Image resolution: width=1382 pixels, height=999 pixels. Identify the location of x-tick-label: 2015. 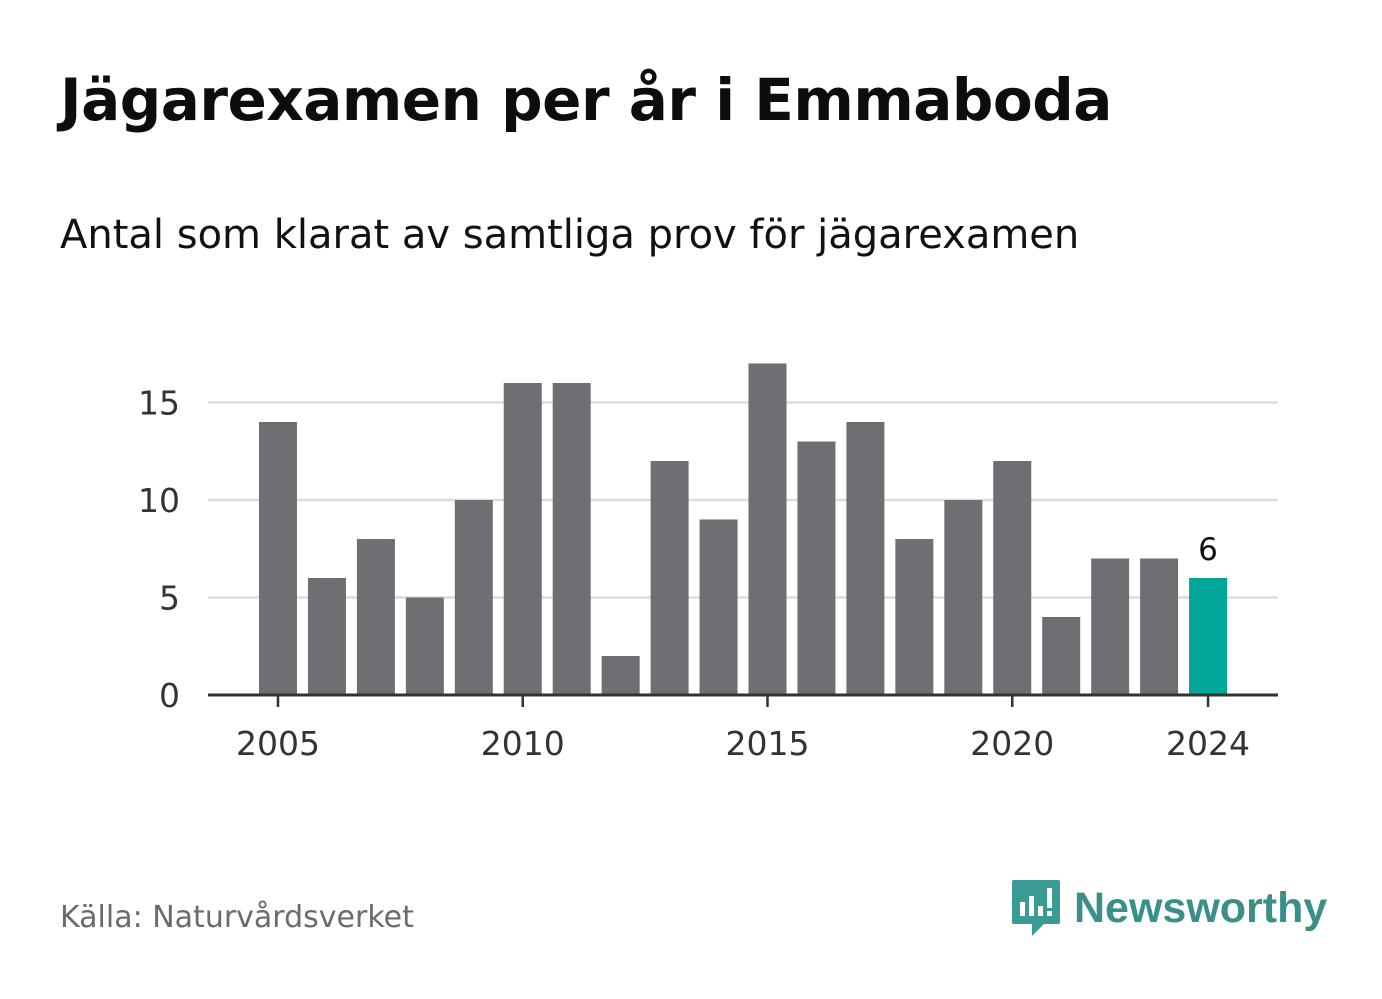
(768, 743).